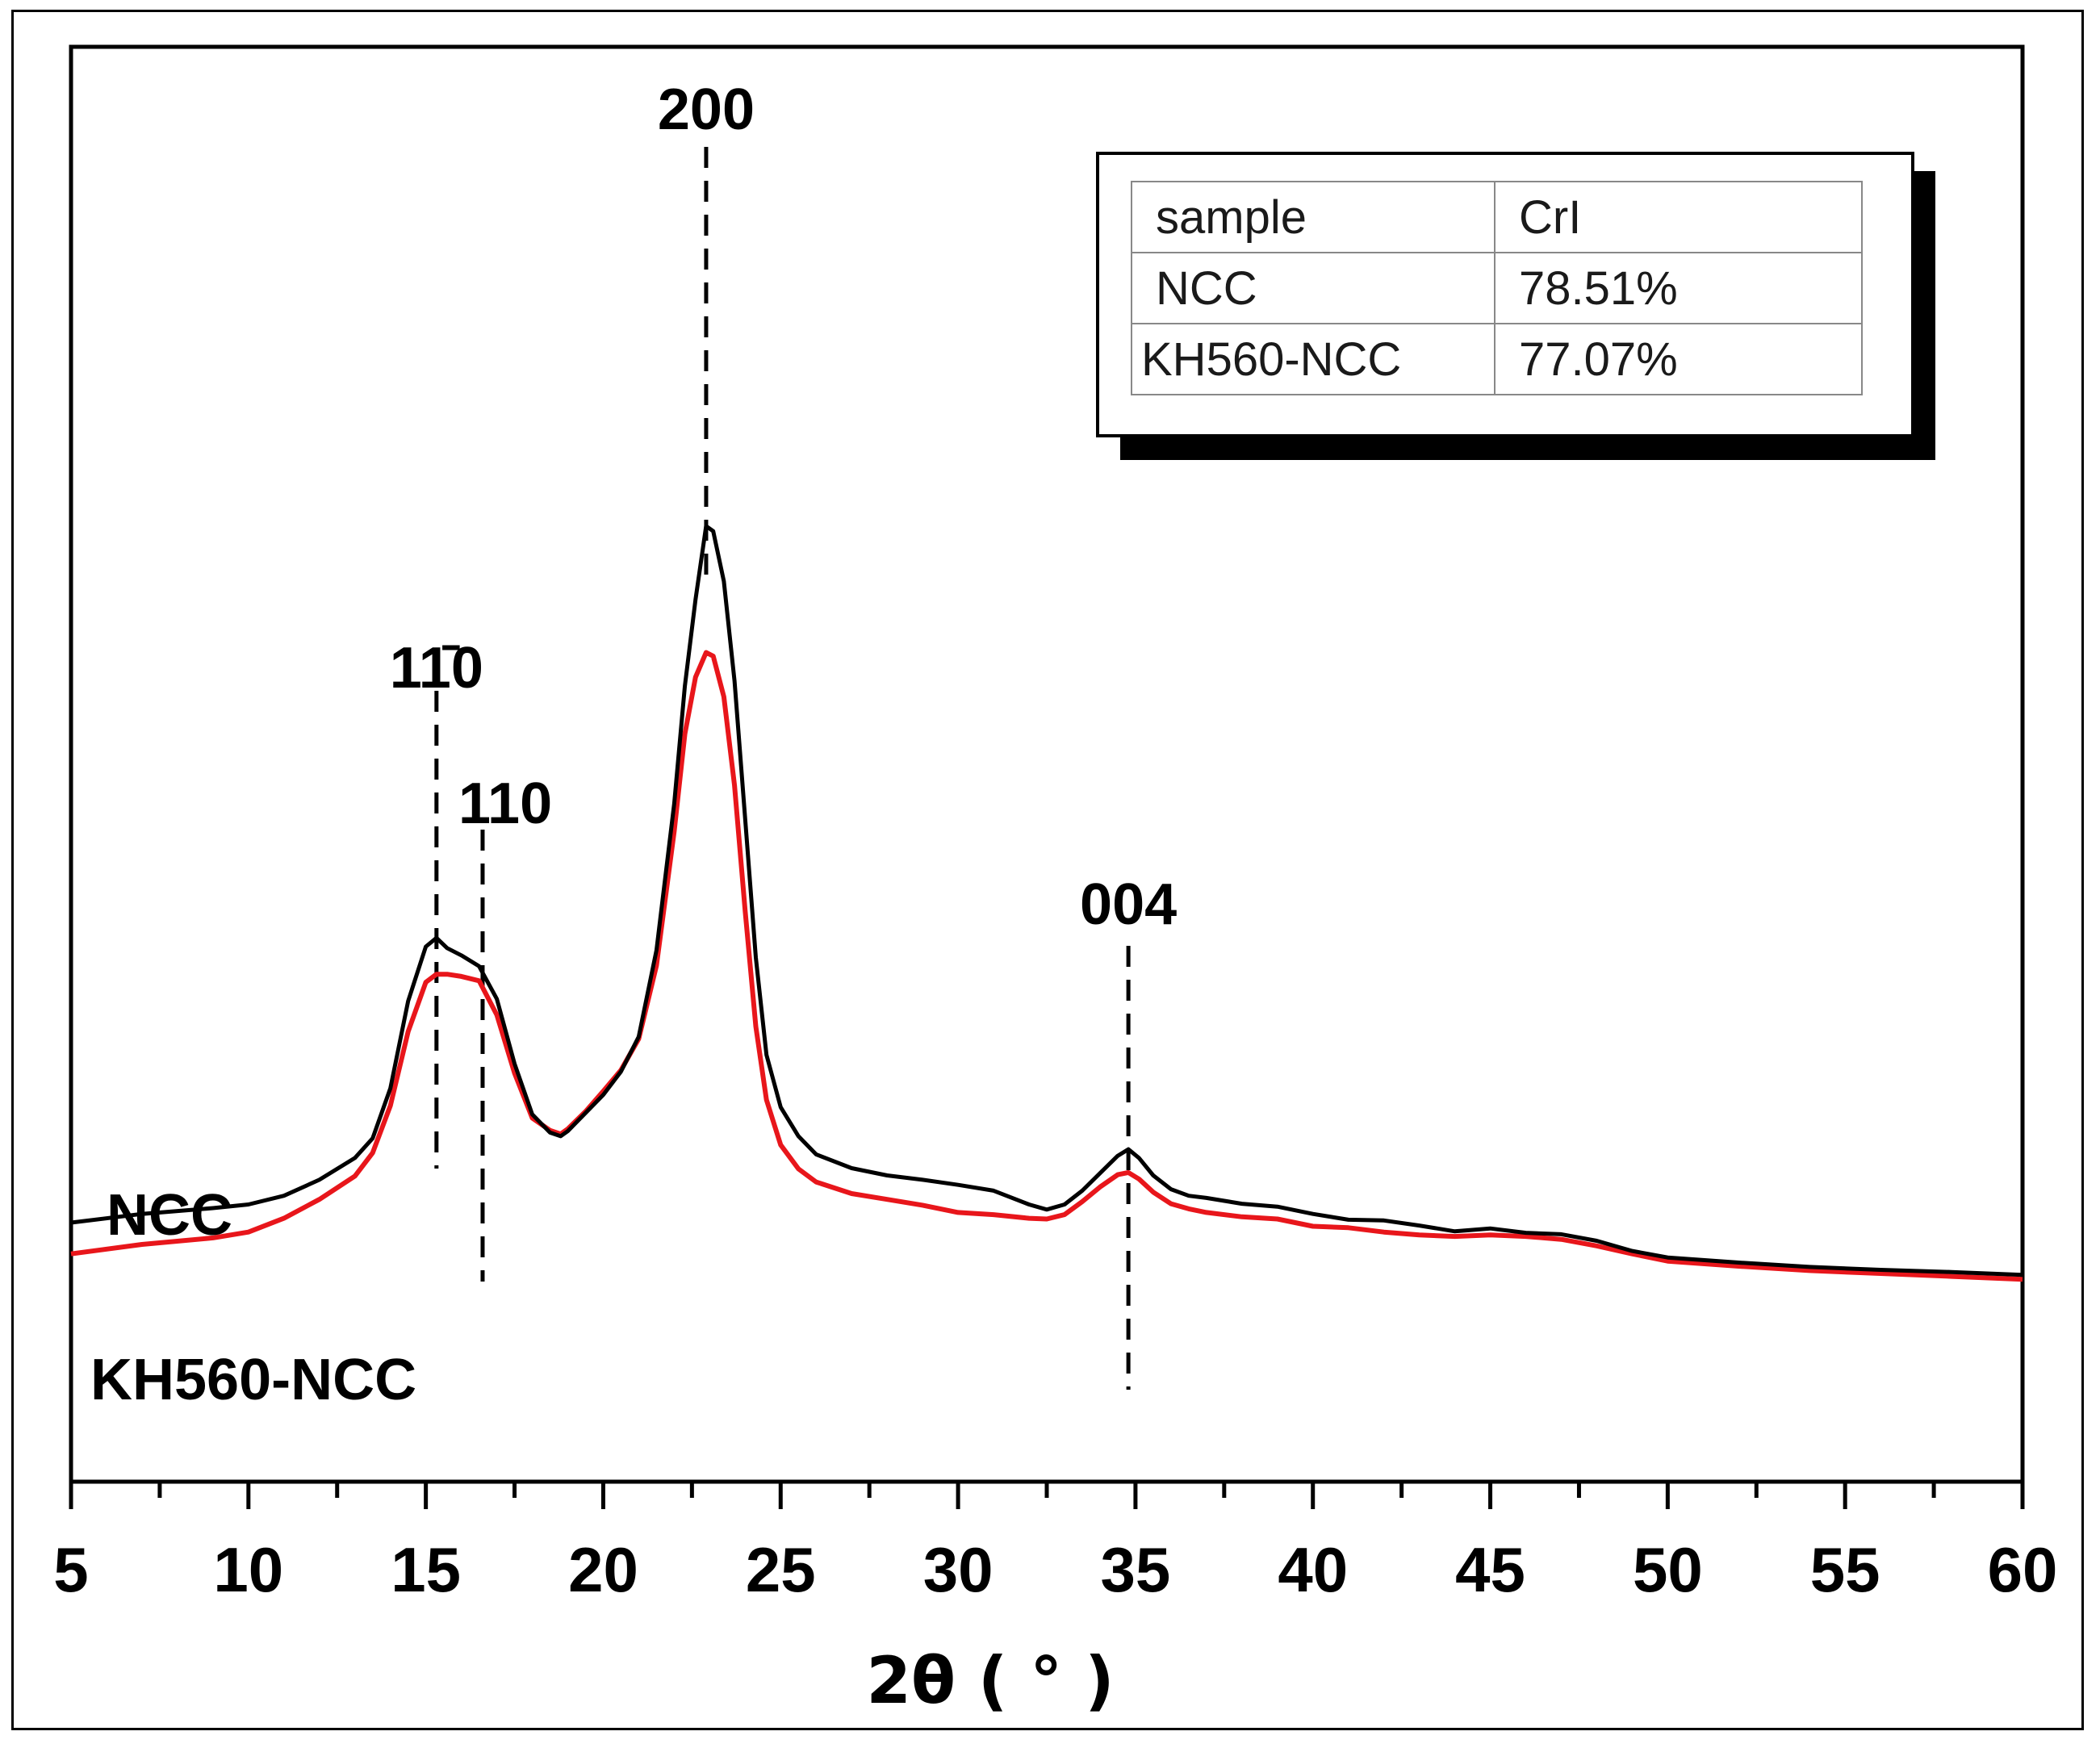  Describe the element at coordinates (1206, 288) in the screenshot. I see `table-cell-sample-ncc: NCC` at that location.